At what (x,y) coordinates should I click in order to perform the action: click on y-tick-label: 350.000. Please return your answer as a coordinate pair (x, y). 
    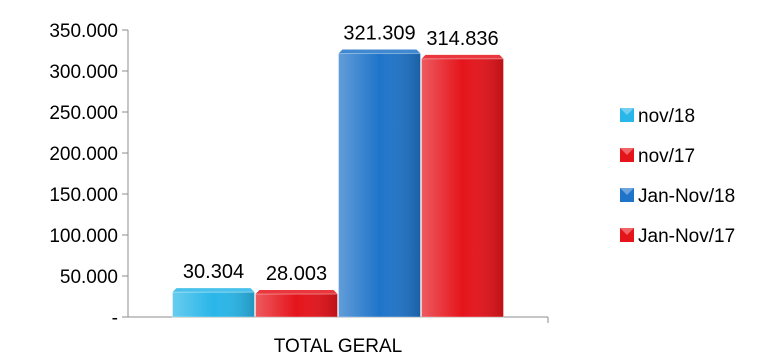
    Looking at the image, I should click on (83, 31).